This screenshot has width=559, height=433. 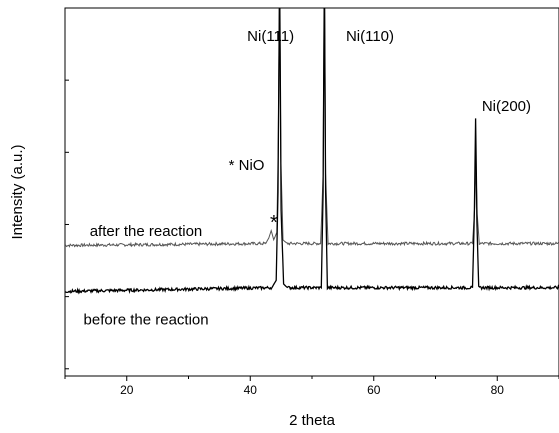 What do you see at coordinates (312, 420) in the screenshot?
I see `x-axis-label: 2 theta` at bounding box center [312, 420].